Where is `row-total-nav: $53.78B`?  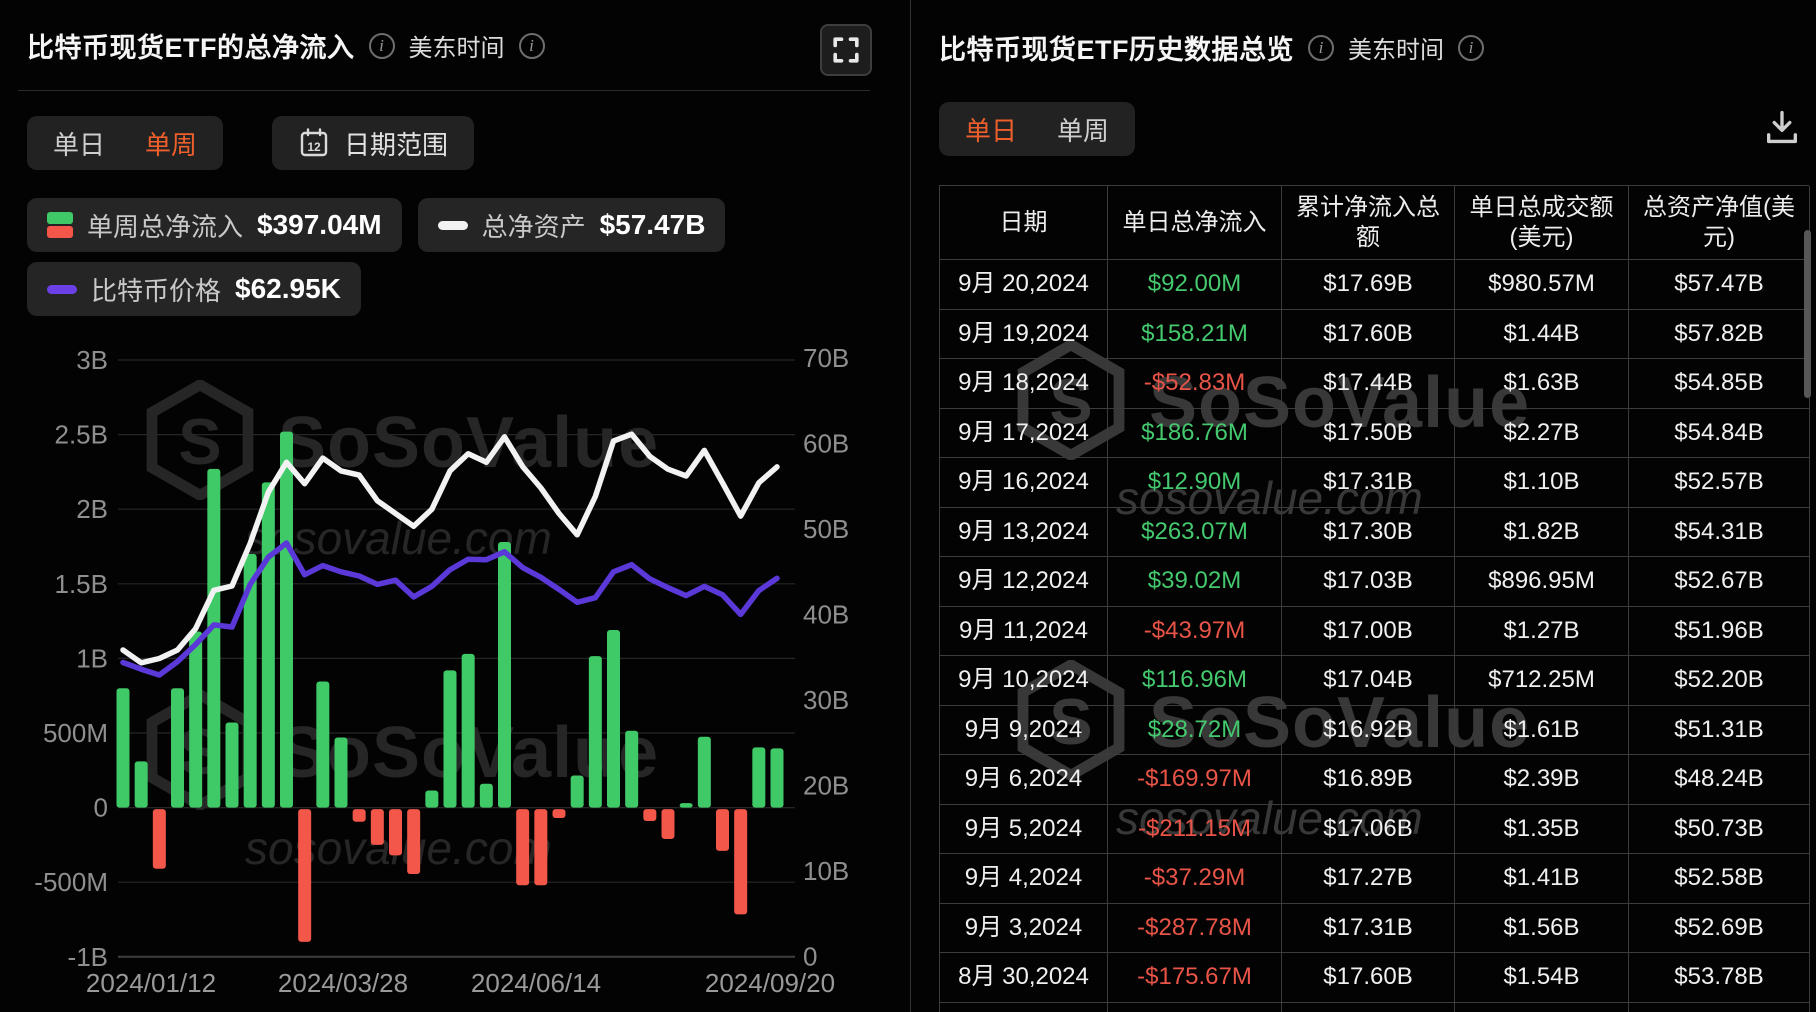 row-total-nav: $53.78B is located at coordinates (1719, 978).